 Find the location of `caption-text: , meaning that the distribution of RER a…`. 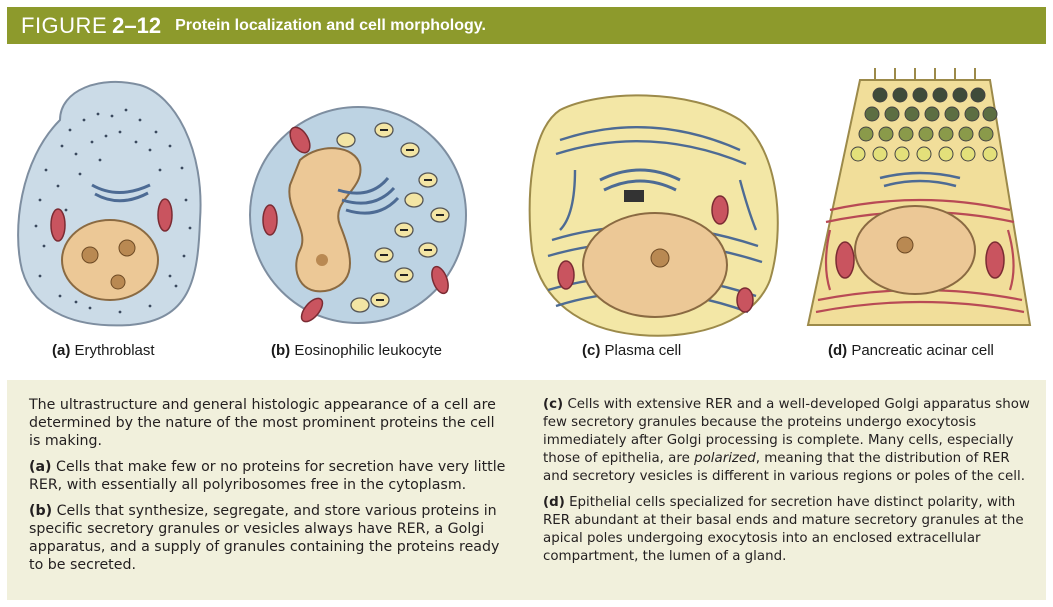

caption-text: , meaning that the distribution of RER a… is located at coordinates (784, 467).